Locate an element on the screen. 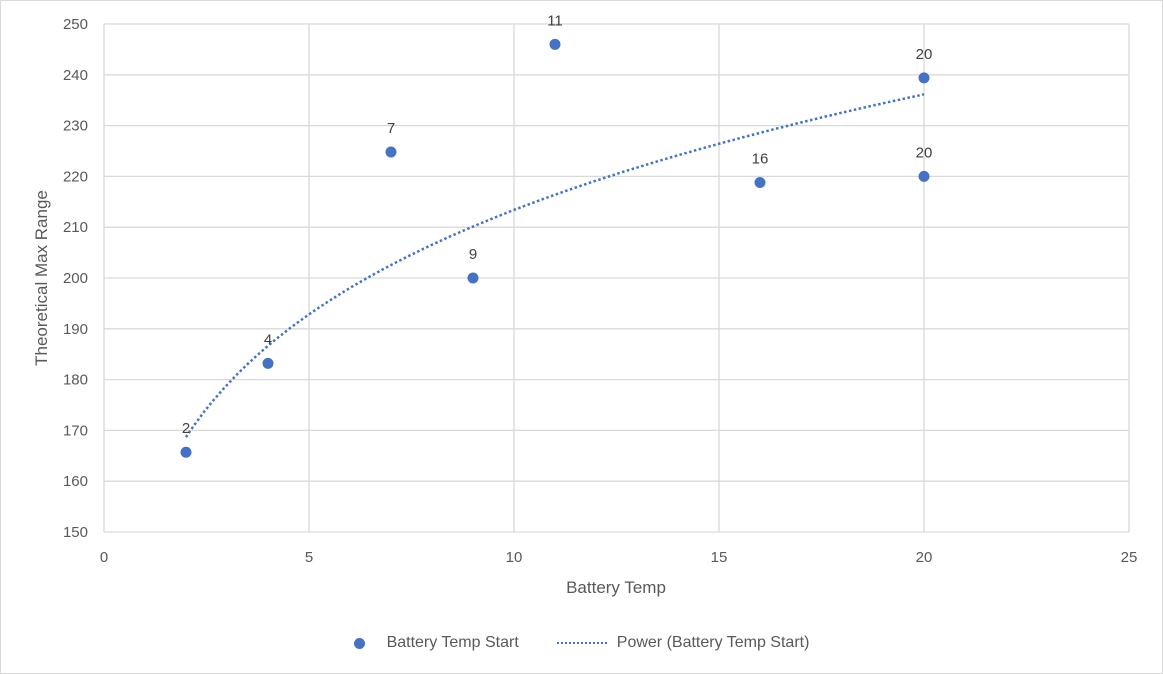 The width and height of the screenshot is (1163, 674). y-tick-label: 230 is located at coordinates (75, 126).